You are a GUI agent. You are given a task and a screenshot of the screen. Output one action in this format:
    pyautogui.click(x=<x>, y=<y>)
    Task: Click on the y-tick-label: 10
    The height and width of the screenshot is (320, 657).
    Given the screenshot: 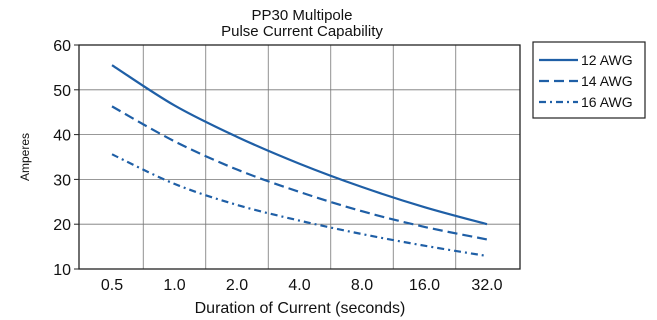 What is the action you would take?
    pyautogui.click(x=62, y=270)
    